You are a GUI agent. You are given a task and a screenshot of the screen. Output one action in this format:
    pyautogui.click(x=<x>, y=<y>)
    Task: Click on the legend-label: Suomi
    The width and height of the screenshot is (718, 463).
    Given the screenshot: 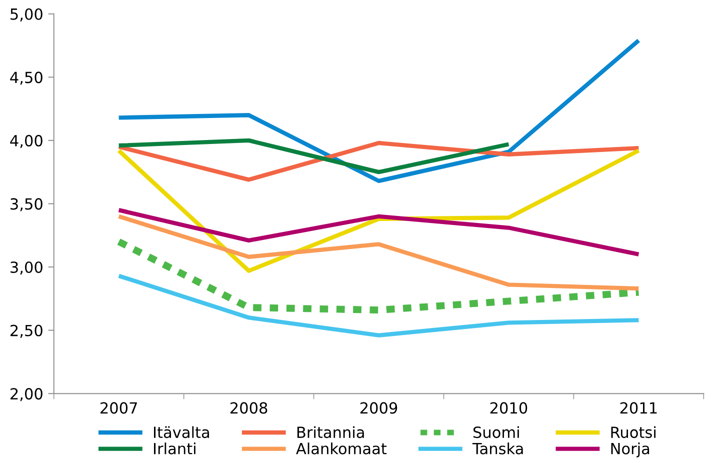 What is the action you would take?
    pyautogui.click(x=496, y=432)
    